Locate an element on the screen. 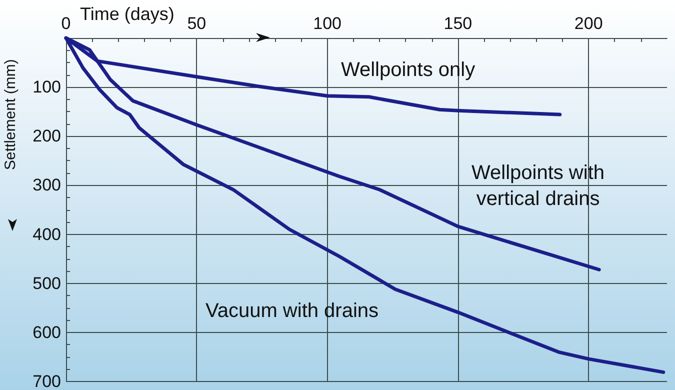 The height and width of the screenshot is (390, 675). x-tick-label: 150 is located at coordinates (458, 23).